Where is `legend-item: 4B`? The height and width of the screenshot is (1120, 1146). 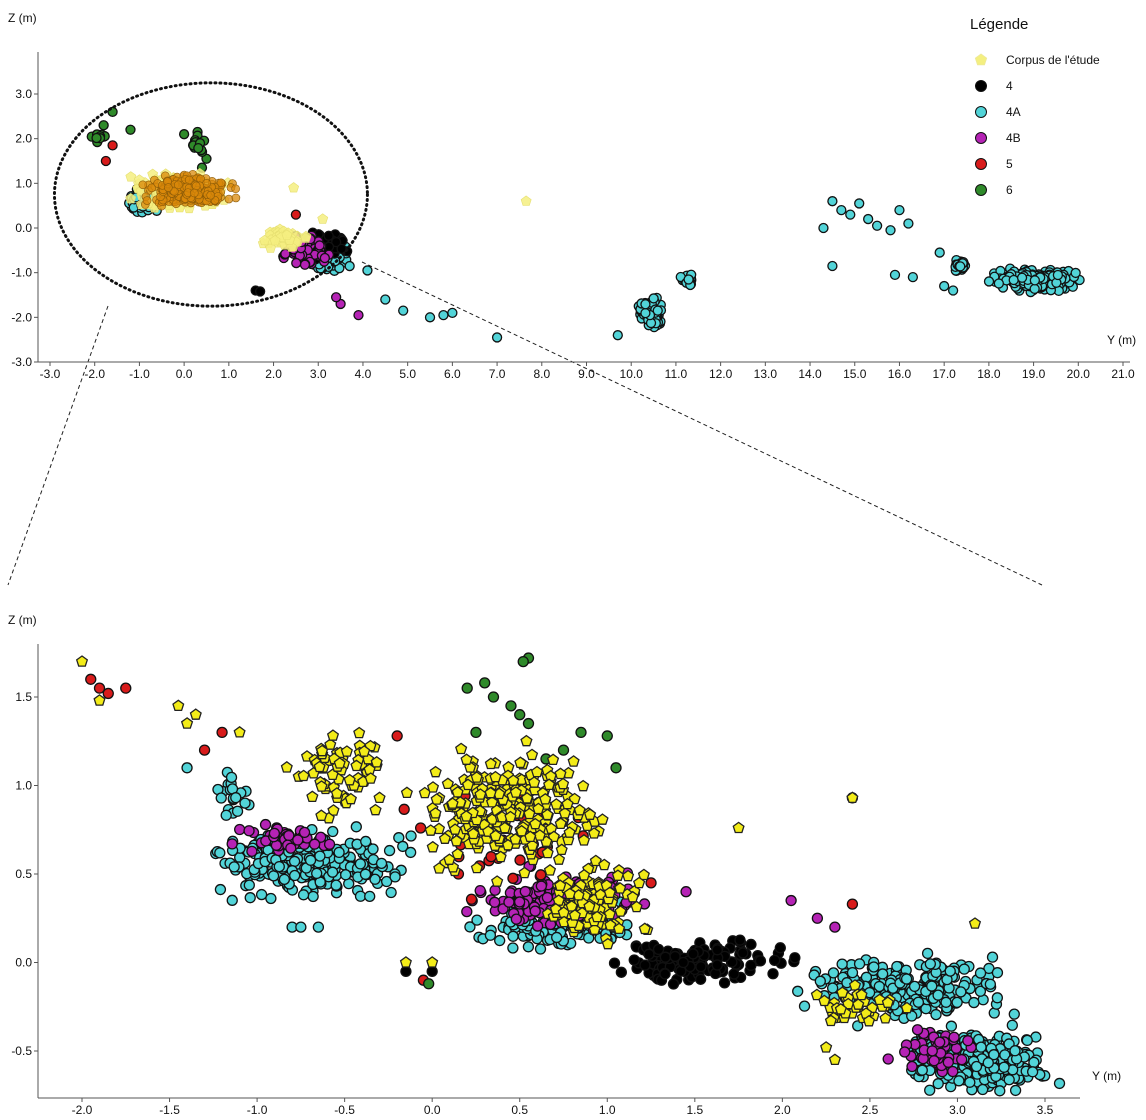 legend-item: 4B is located at coordinates (998, 138).